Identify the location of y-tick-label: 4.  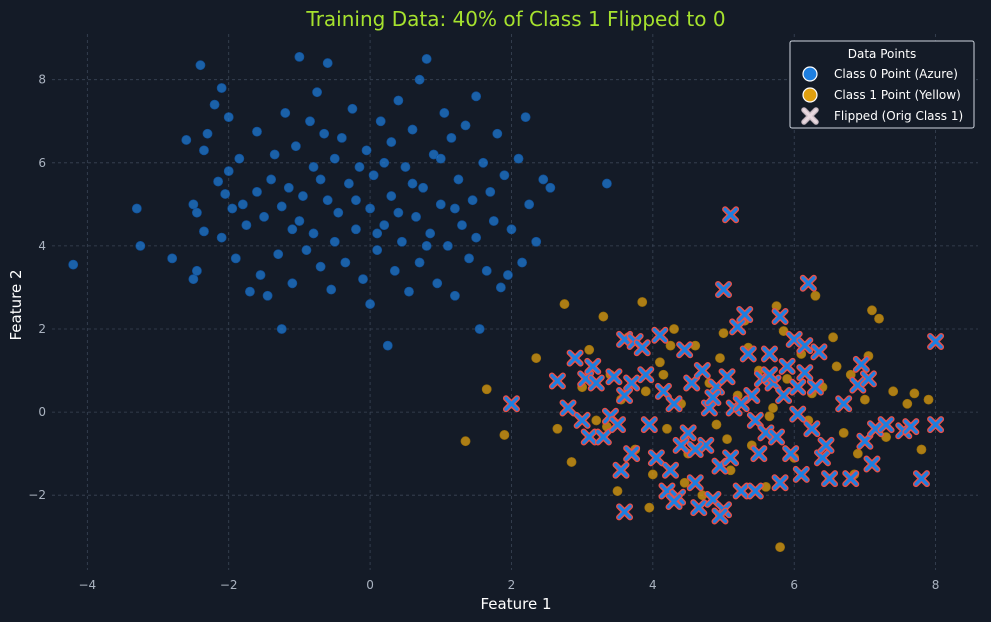
(42, 246).